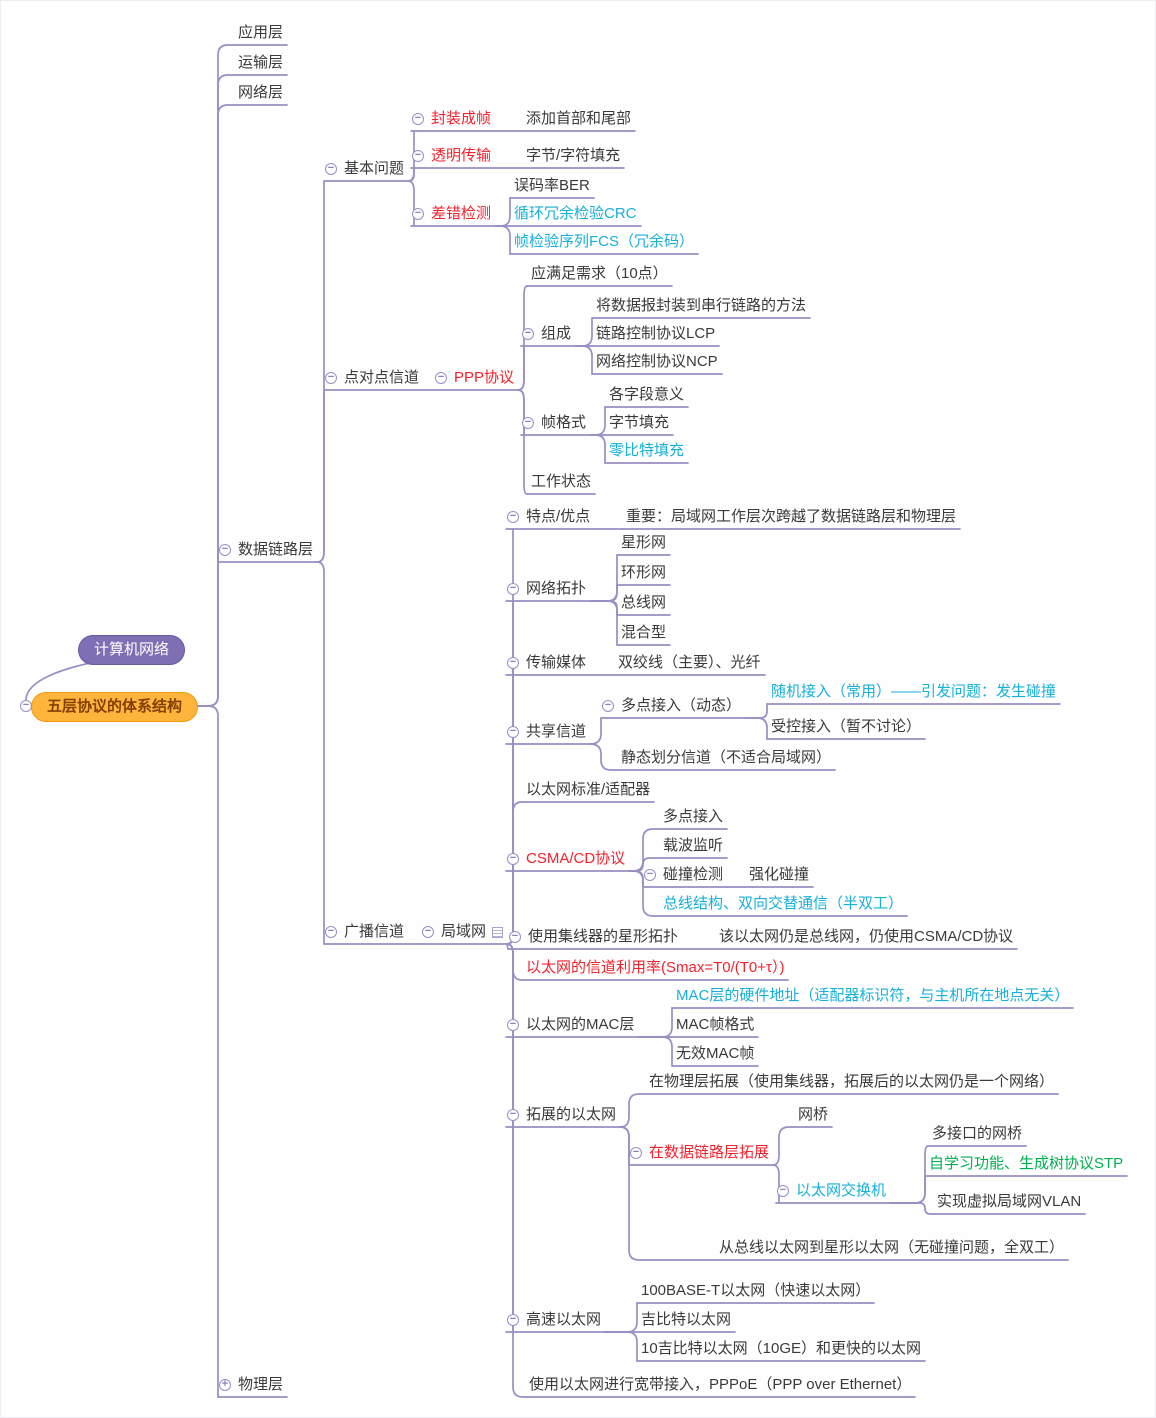 The height and width of the screenshot is (1418, 1156). What do you see at coordinates (1009, 1202) in the screenshot?
I see `mindmap-node-vlan: 实现虚拟局域网VLAN` at bounding box center [1009, 1202].